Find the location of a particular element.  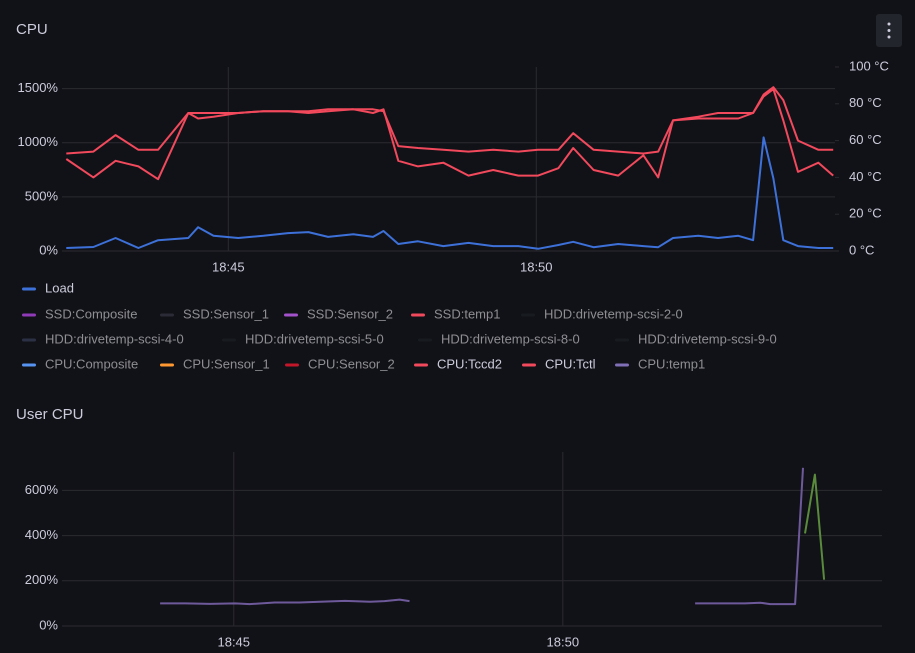

legend-label: HDD:drivetemp-scsi-2-0 is located at coordinates (613, 313).